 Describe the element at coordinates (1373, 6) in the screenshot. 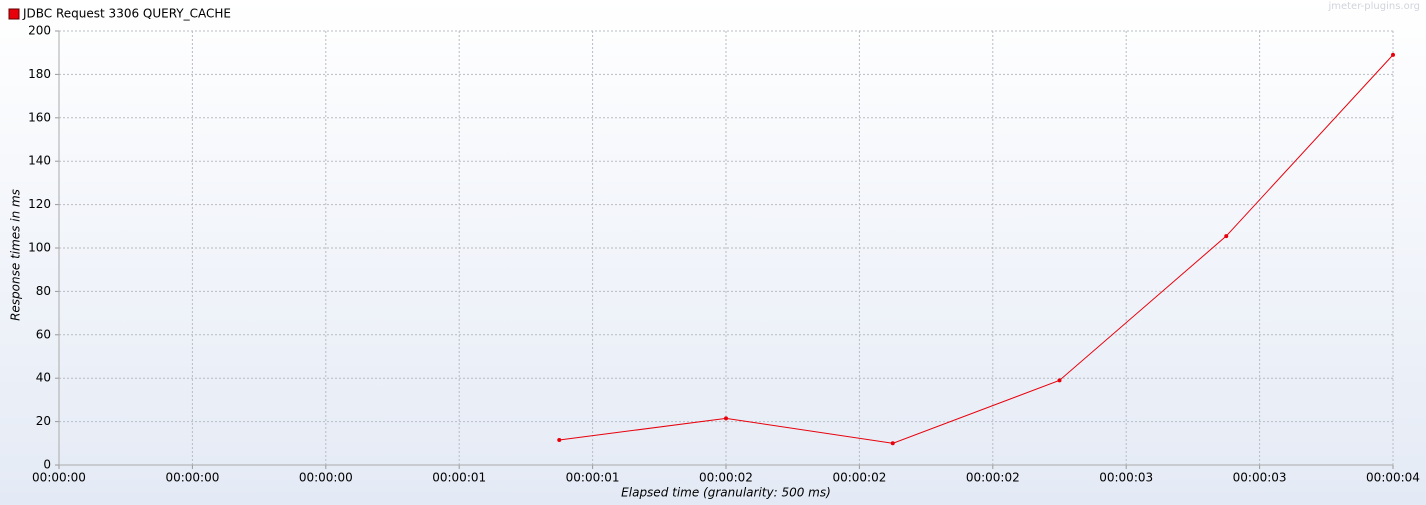

I see `watermark: jmeter-plugins.org` at that location.